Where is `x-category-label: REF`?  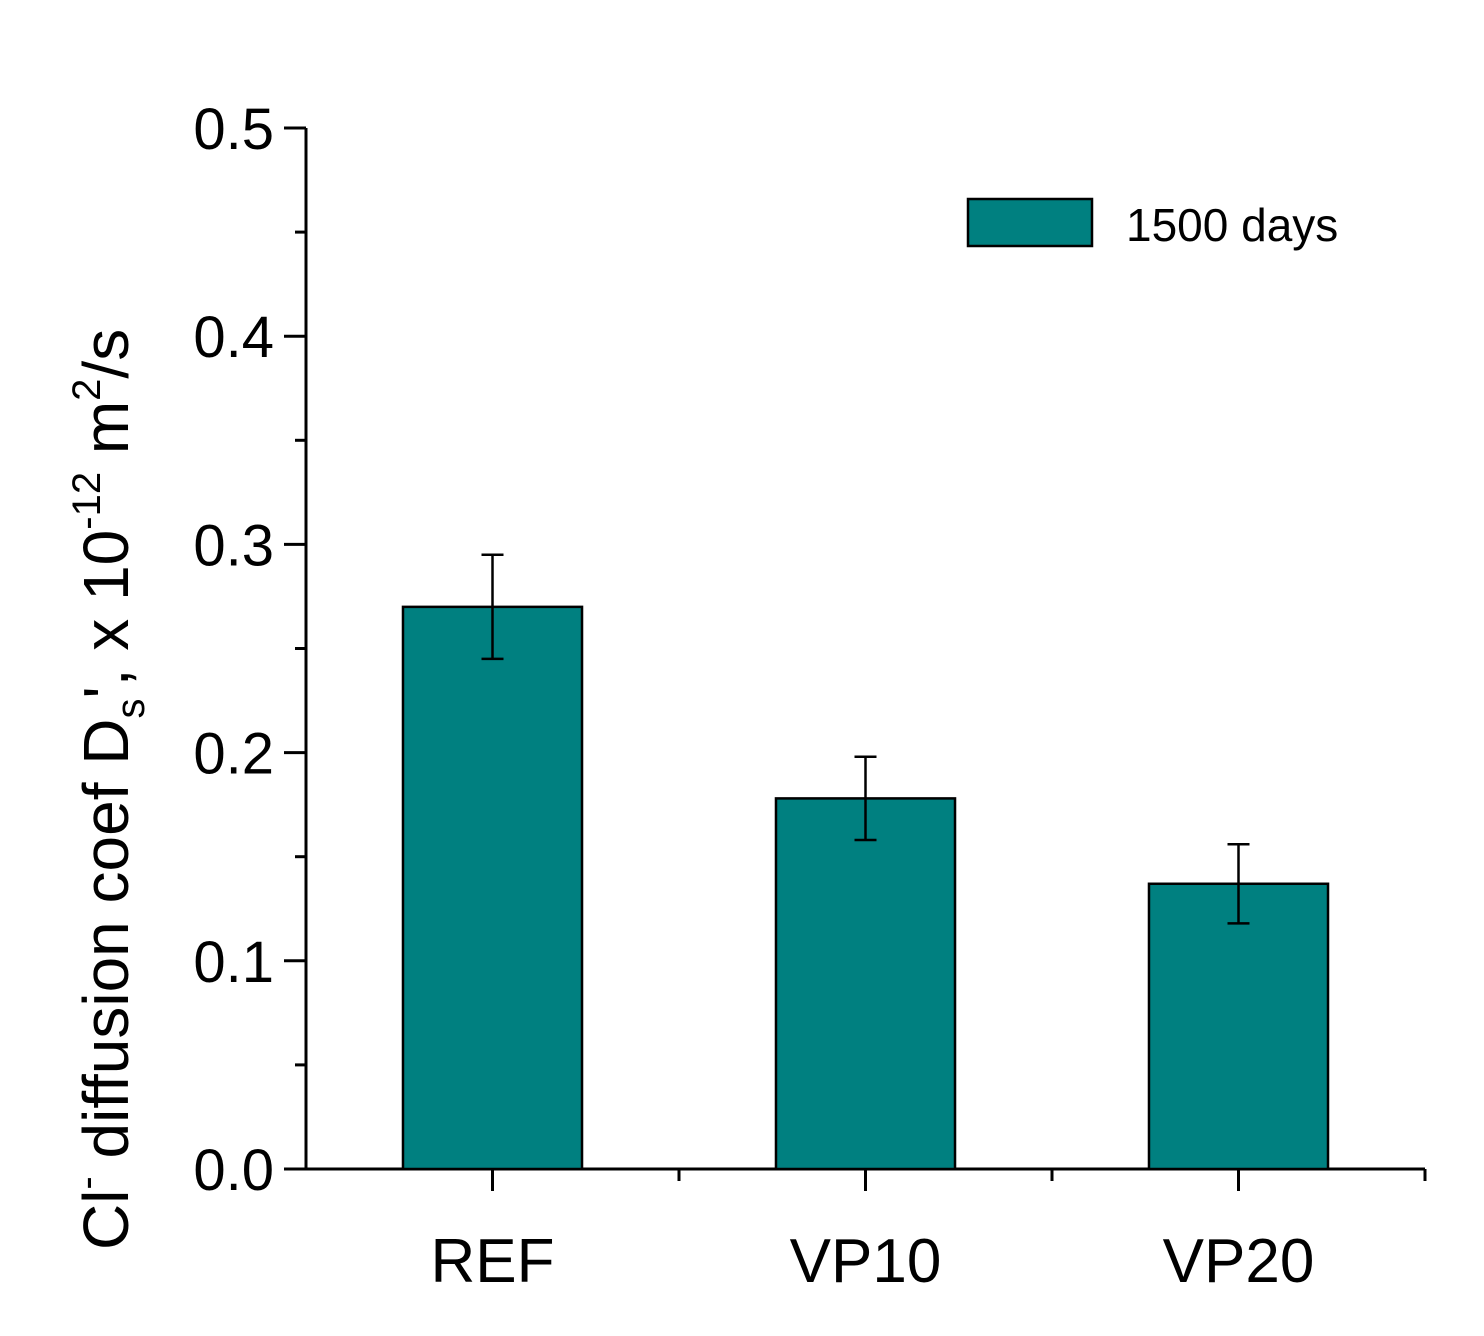
x-category-label: REF is located at coordinates (493, 1261).